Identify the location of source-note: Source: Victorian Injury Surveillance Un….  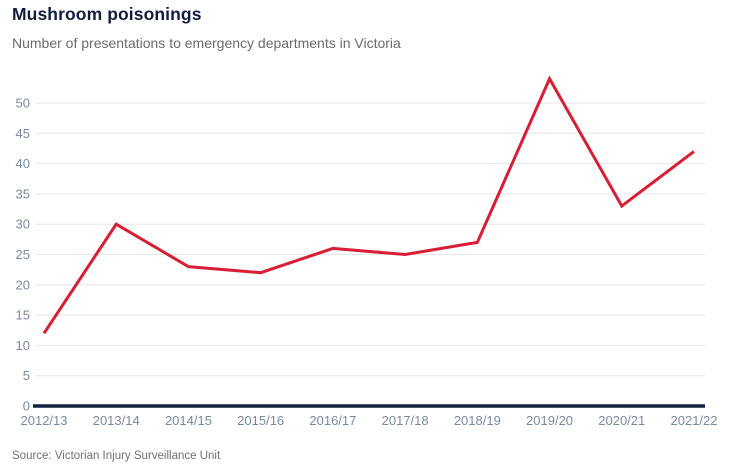
(116, 456).